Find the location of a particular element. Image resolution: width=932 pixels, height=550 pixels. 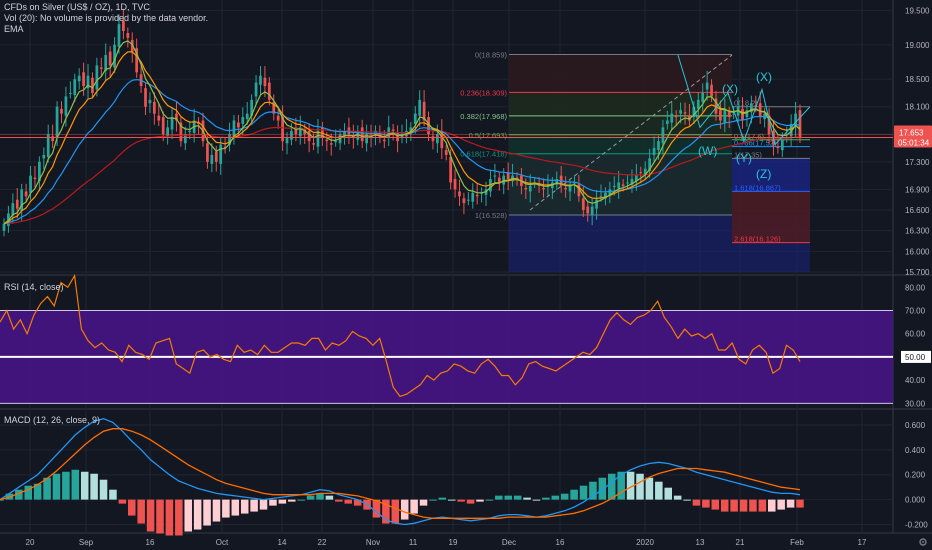

price-tick-label: 19.000 is located at coordinates (917, 45).